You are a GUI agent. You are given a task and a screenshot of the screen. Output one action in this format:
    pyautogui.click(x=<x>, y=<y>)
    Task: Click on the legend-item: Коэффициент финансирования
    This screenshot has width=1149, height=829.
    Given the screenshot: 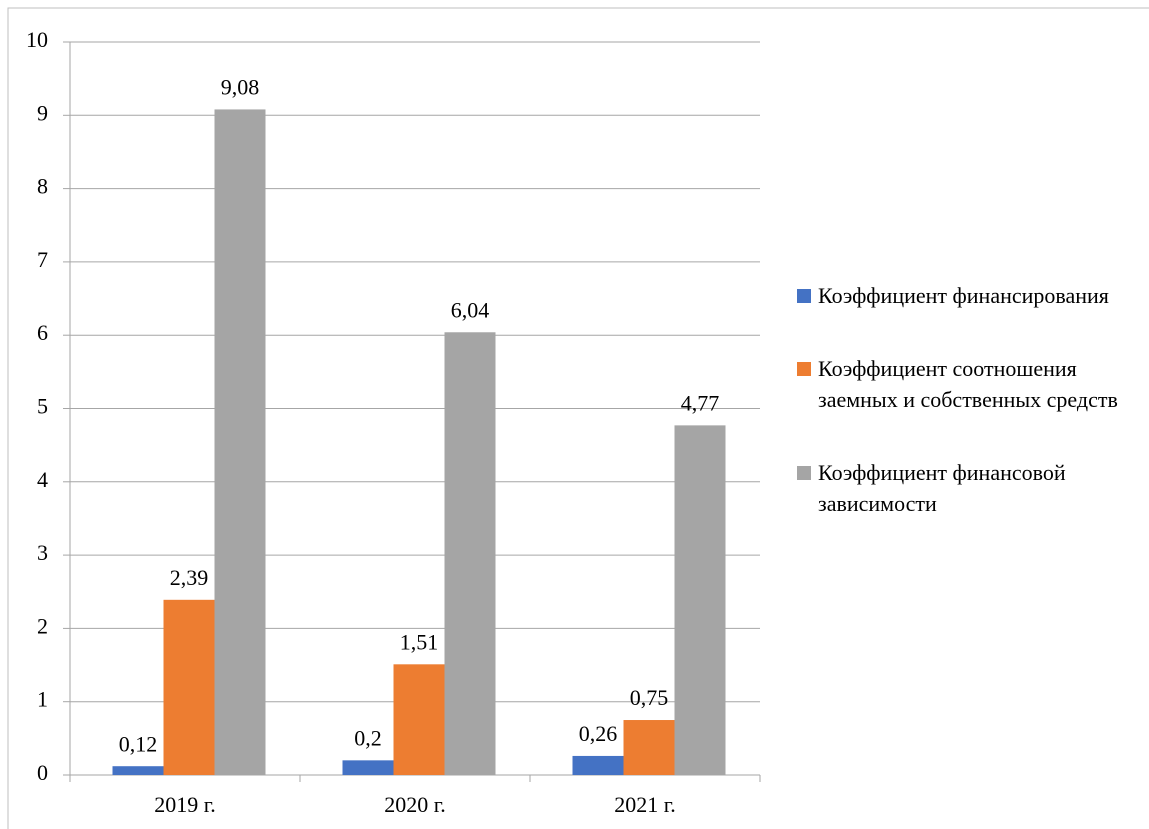 What is the action you would take?
    pyautogui.click(x=969, y=295)
    